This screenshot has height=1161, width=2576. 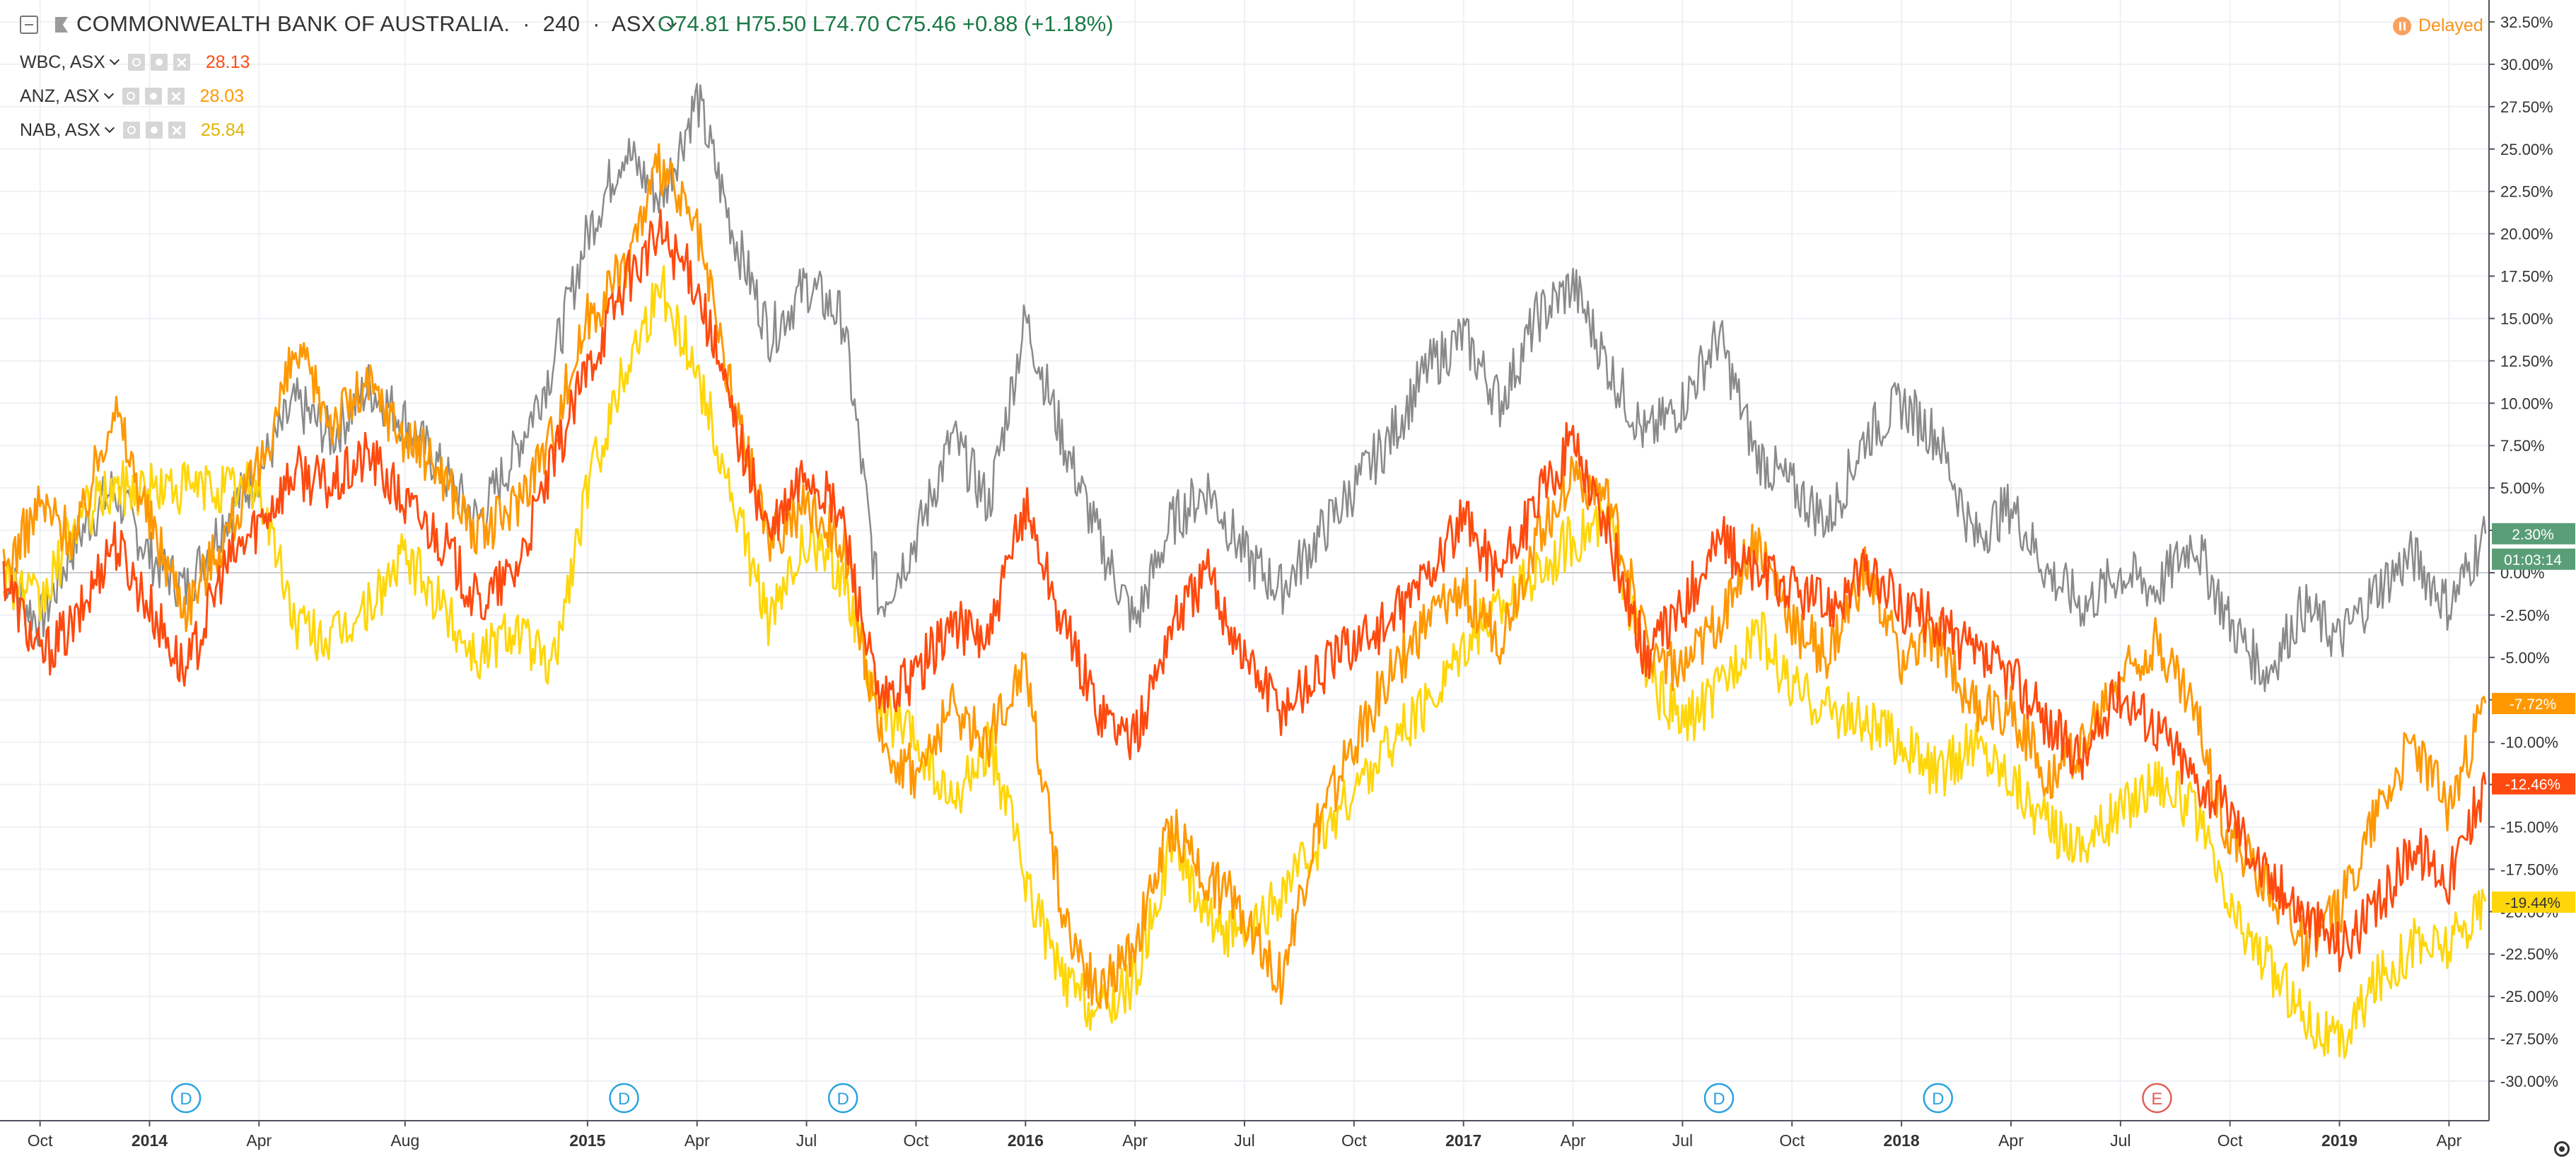 What do you see at coordinates (2526, 150) in the screenshot?
I see `price-axis-label: 25.00%` at bounding box center [2526, 150].